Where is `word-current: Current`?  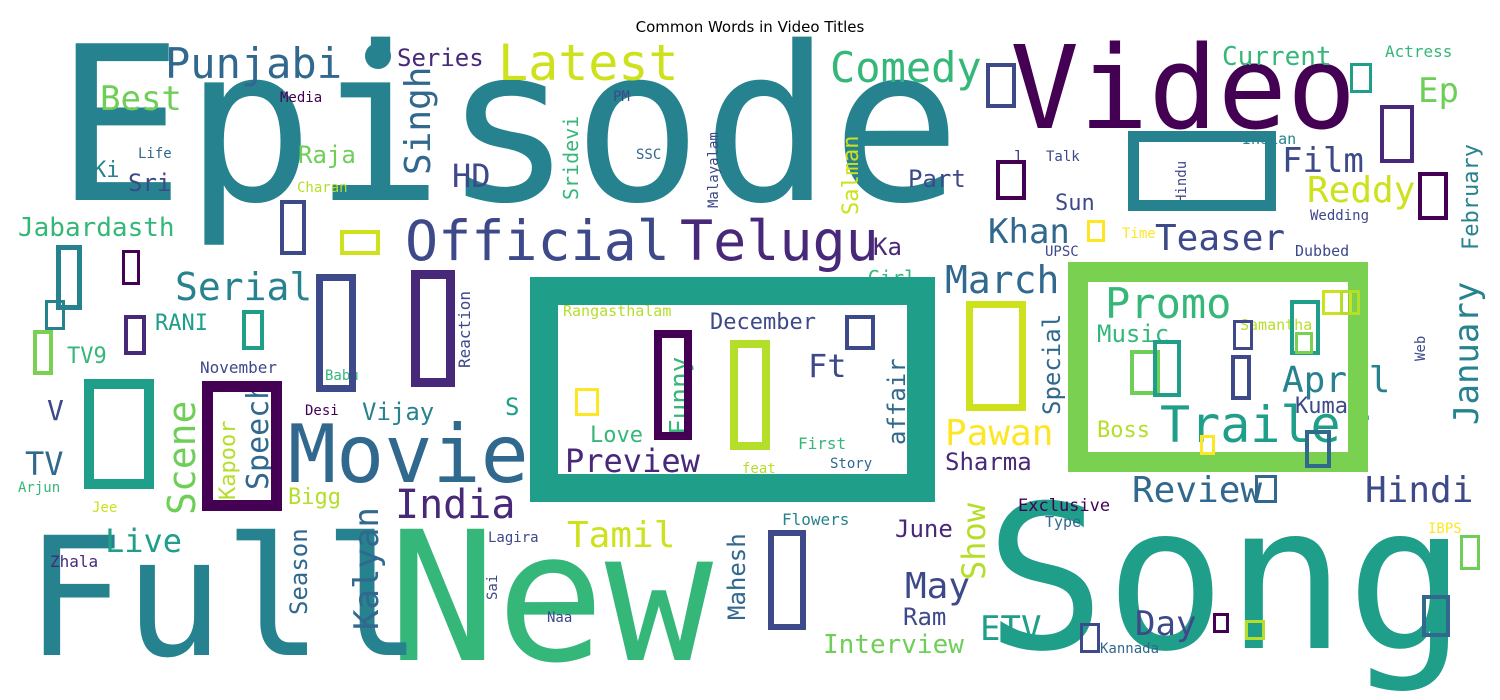 word-current: Current is located at coordinates (1277, 57).